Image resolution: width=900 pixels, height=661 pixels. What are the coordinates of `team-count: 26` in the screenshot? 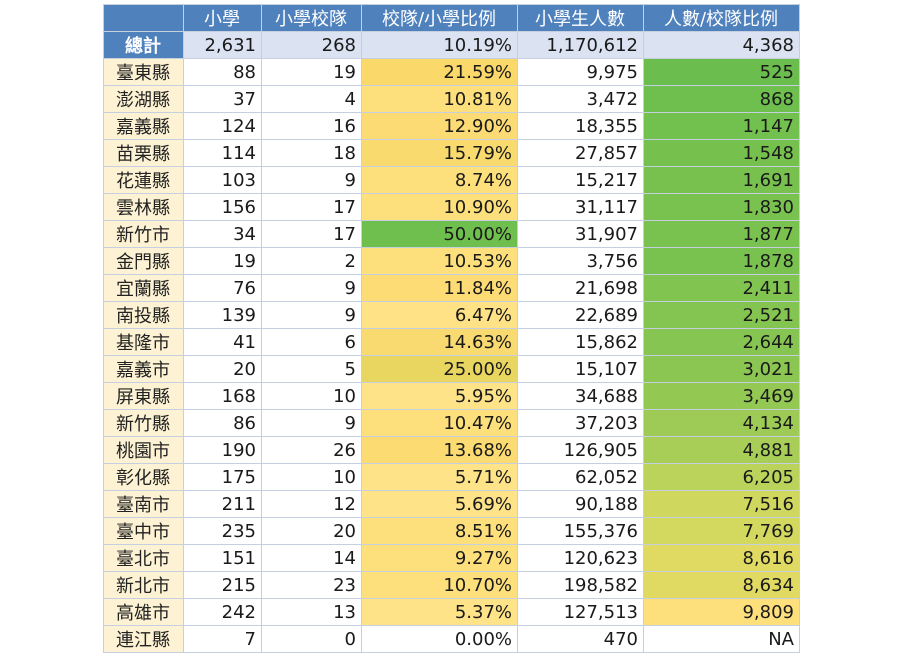 It's located at (311, 450).